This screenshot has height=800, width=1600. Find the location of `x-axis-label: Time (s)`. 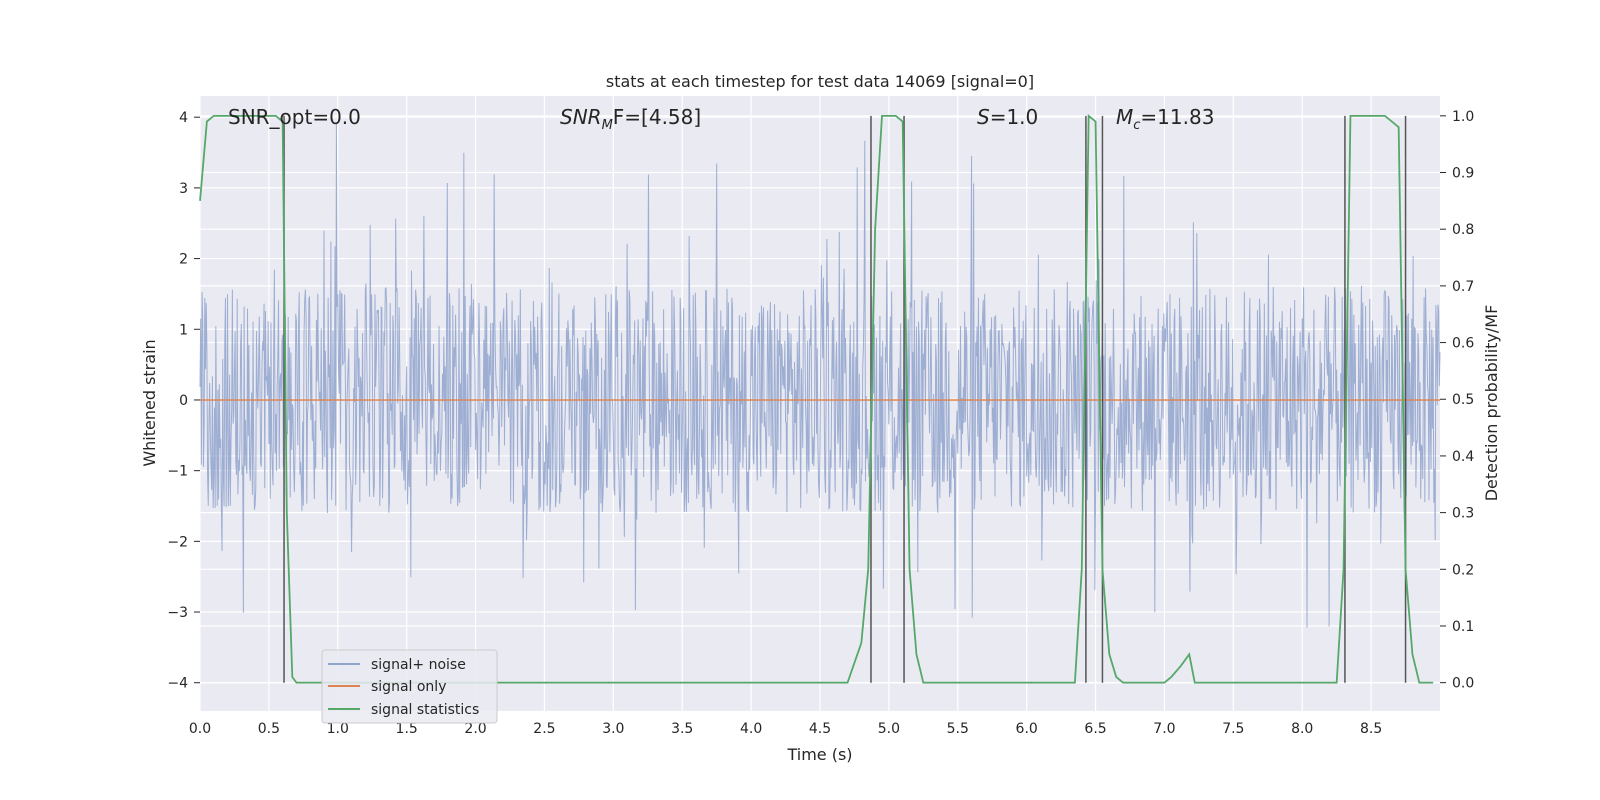

x-axis-label: Time (s) is located at coordinates (819, 754).